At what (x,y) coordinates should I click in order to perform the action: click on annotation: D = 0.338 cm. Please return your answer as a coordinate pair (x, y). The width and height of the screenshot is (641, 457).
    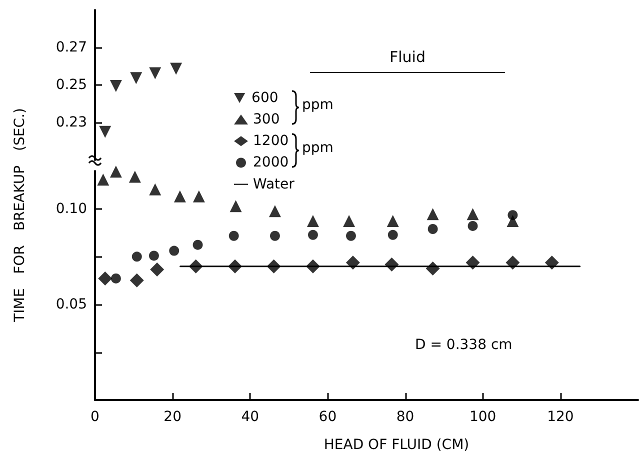
    Looking at the image, I should click on (463, 345).